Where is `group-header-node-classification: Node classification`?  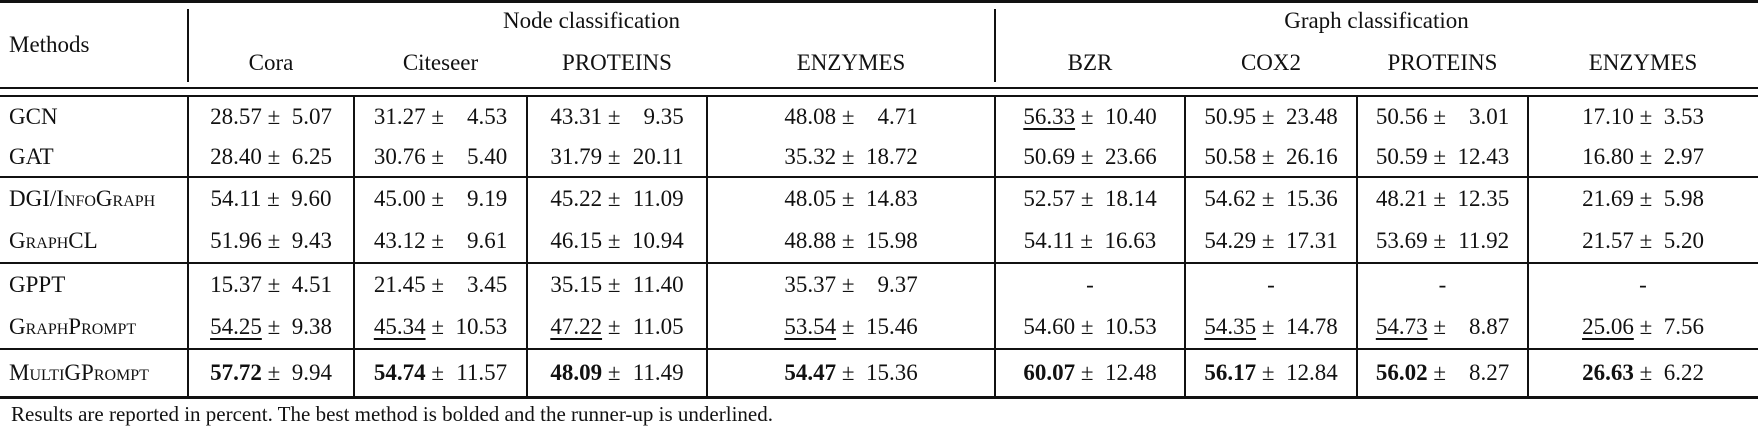 group-header-node-classification: Node classification is located at coordinates (591, 21).